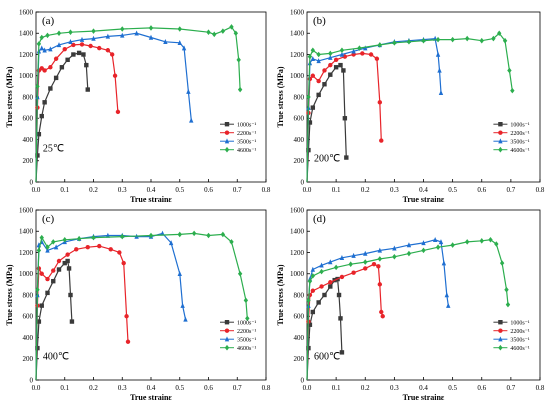 This screenshot has width=550, height=408. Describe the element at coordinates (299, 140) in the screenshot. I see `y-tick-label: 400` at that location.